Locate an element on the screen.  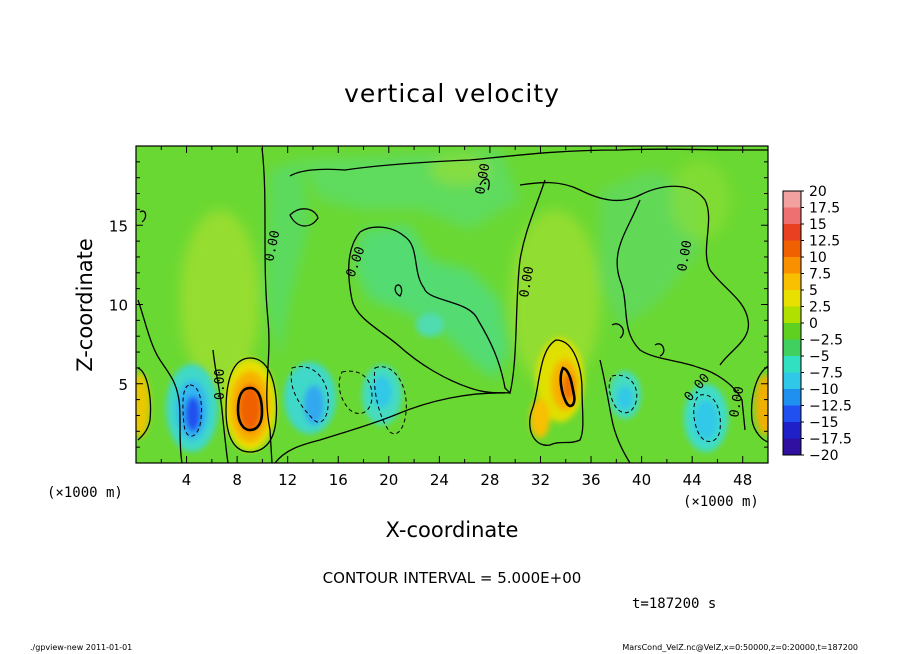
x-tick-label: 32 is located at coordinates (540, 480).